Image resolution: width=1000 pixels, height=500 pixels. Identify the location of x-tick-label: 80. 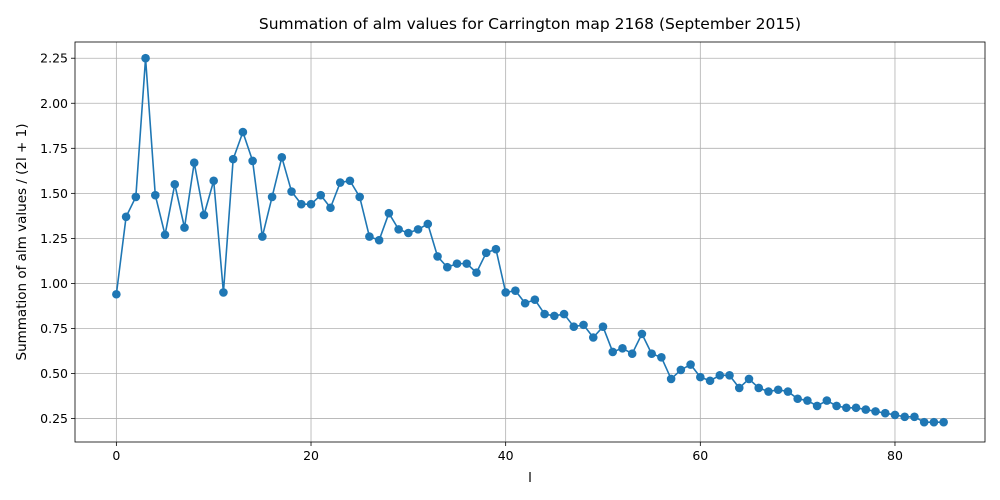
(895, 455).